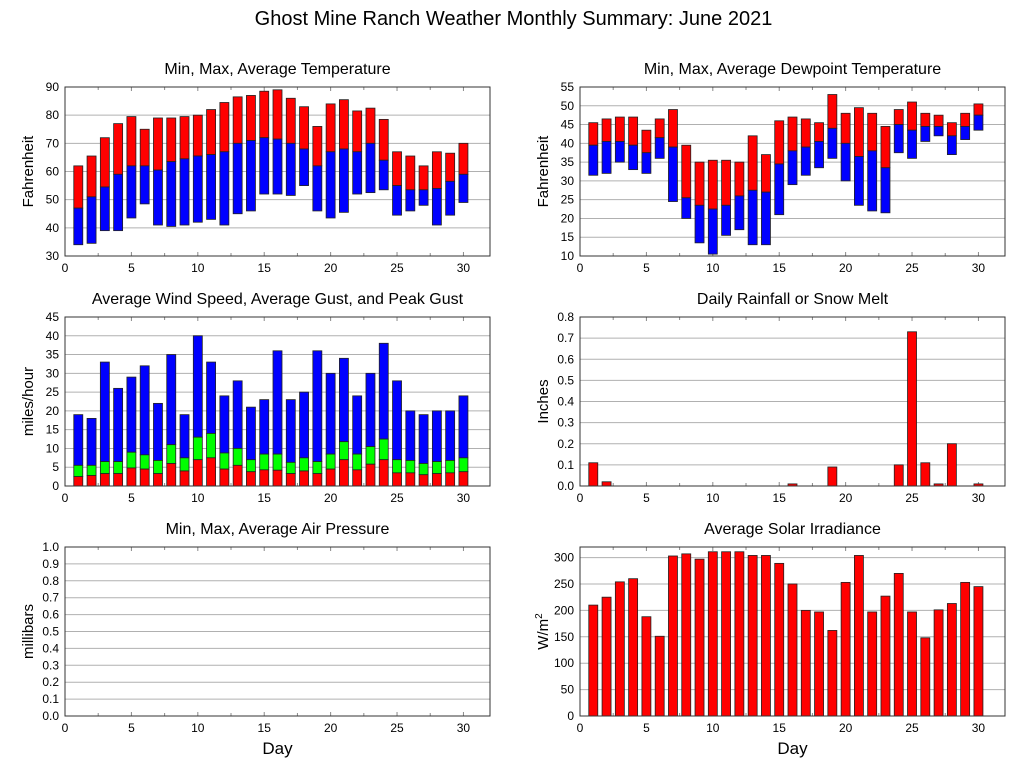  What do you see at coordinates (565, 380) in the screenshot?
I see `y-tick-label: 0.5` at bounding box center [565, 380].